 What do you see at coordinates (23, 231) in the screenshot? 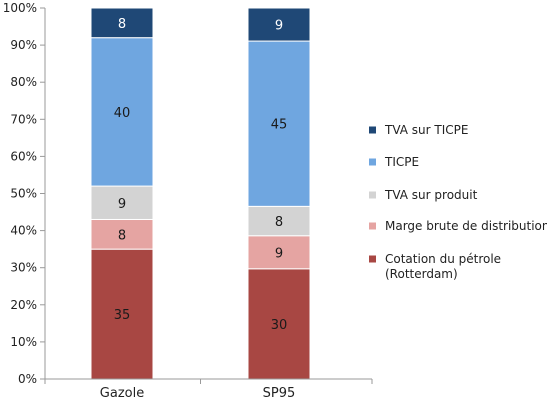
I see `y-tick-label: 40%` at bounding box center [23, 231].